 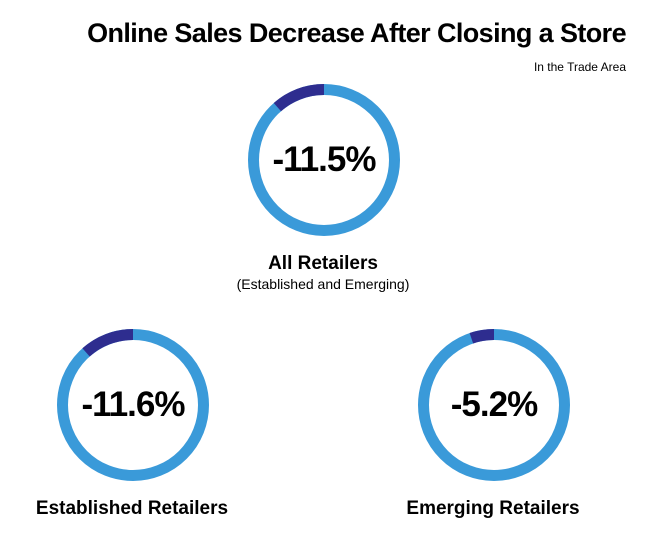 I want to click on donut-all-retailers: -11.5%, so click(x=324, y=160).